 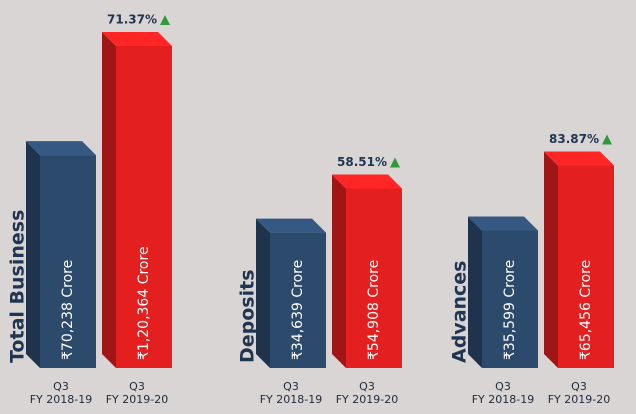 I want to click on panel-title: Total Business, so click(x=18, y=286).